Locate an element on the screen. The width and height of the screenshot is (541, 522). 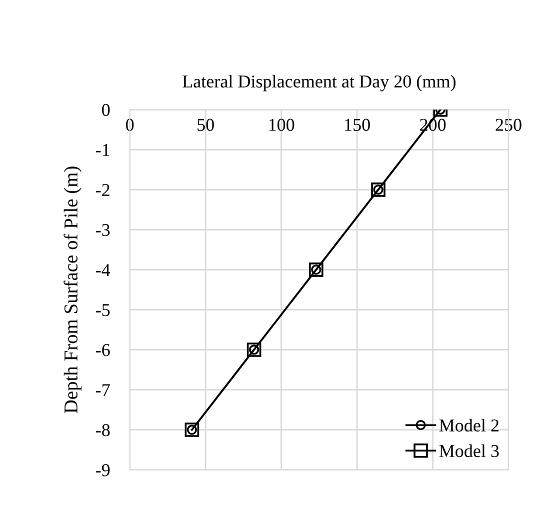
y-tick-label: -3 is located at coordinates (103, 230).